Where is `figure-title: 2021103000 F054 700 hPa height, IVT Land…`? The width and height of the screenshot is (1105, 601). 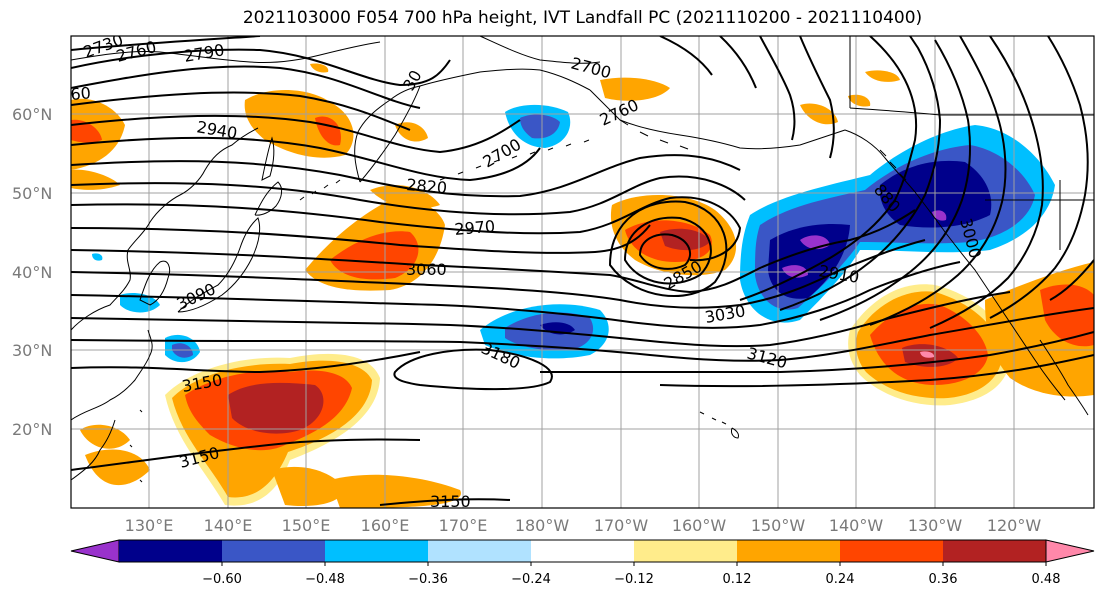 figure-title: 2021103000 F054 700 hPa height, IVT Land… is located at coordinates (582, 18).